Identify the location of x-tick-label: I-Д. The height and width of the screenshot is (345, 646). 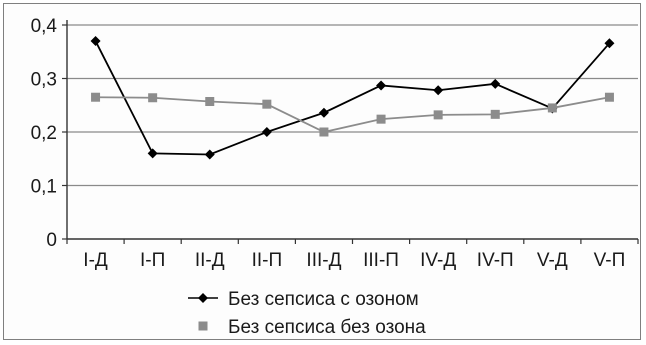
(95, 260).